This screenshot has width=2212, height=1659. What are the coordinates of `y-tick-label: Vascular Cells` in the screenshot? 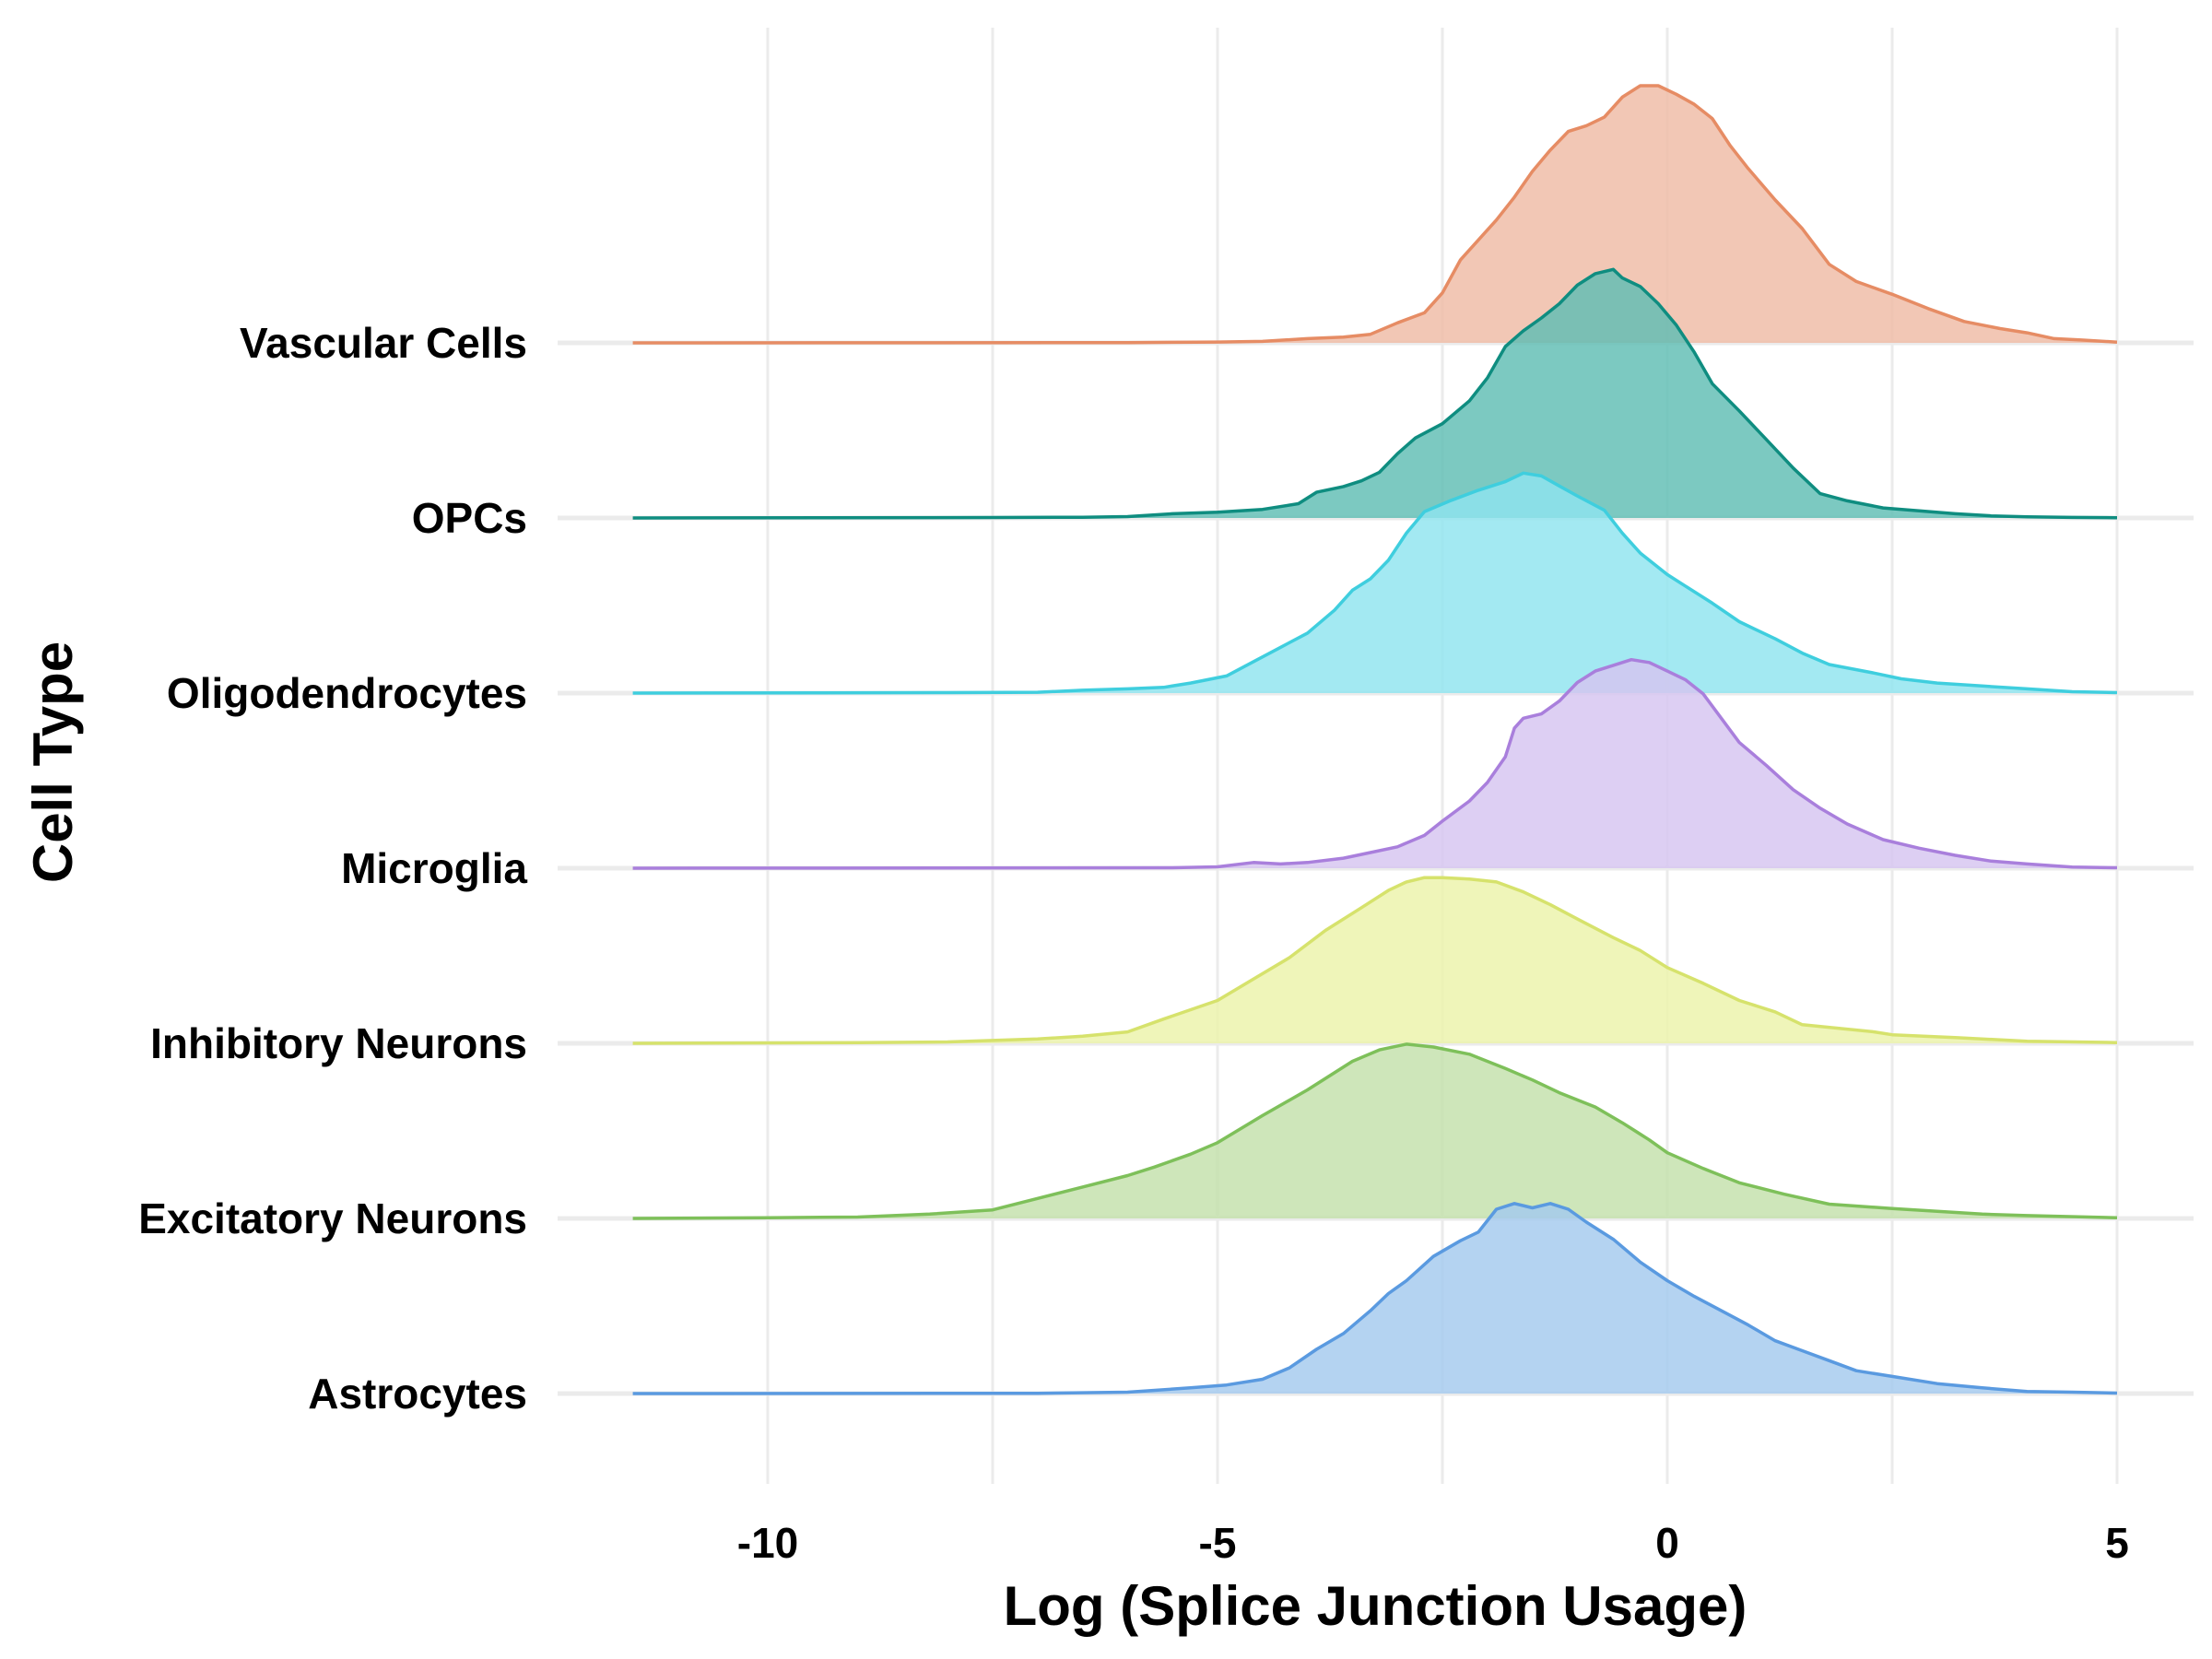 It's located at (383, 343).